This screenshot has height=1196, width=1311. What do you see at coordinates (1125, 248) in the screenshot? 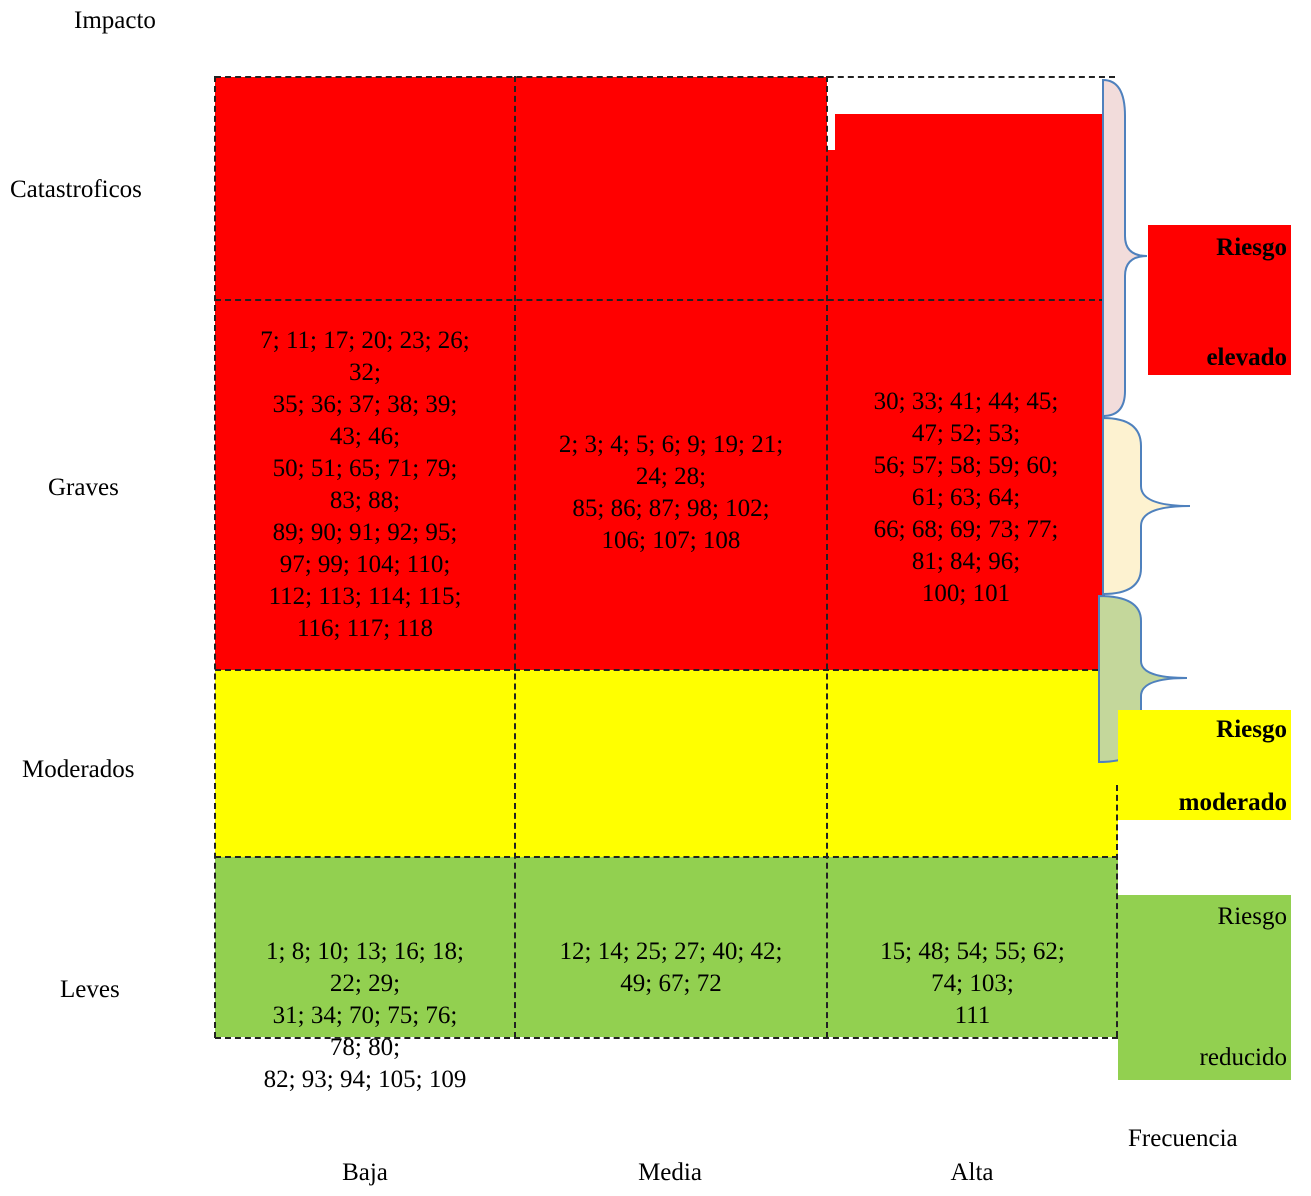
I see `brace-elevado-icon` at bounding box center [1125, 248].